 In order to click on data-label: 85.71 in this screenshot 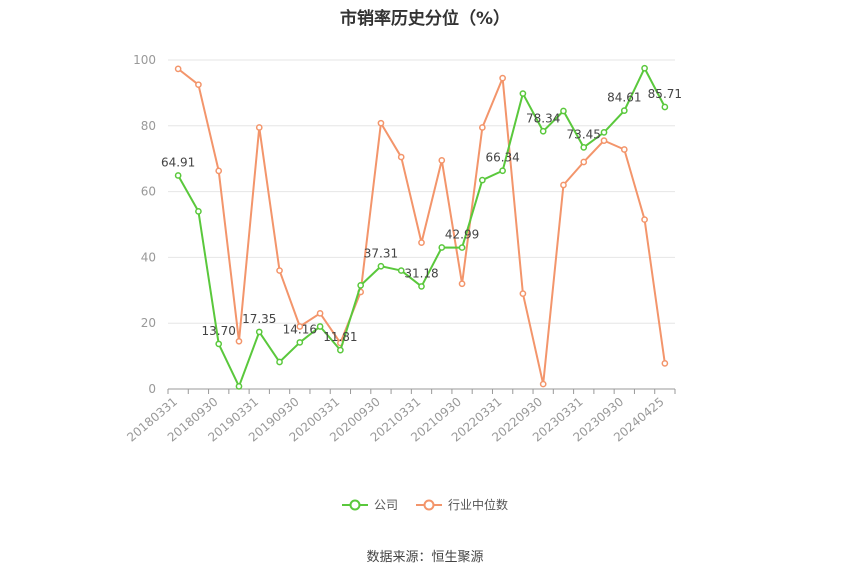, I will do `click(665, 94)`.